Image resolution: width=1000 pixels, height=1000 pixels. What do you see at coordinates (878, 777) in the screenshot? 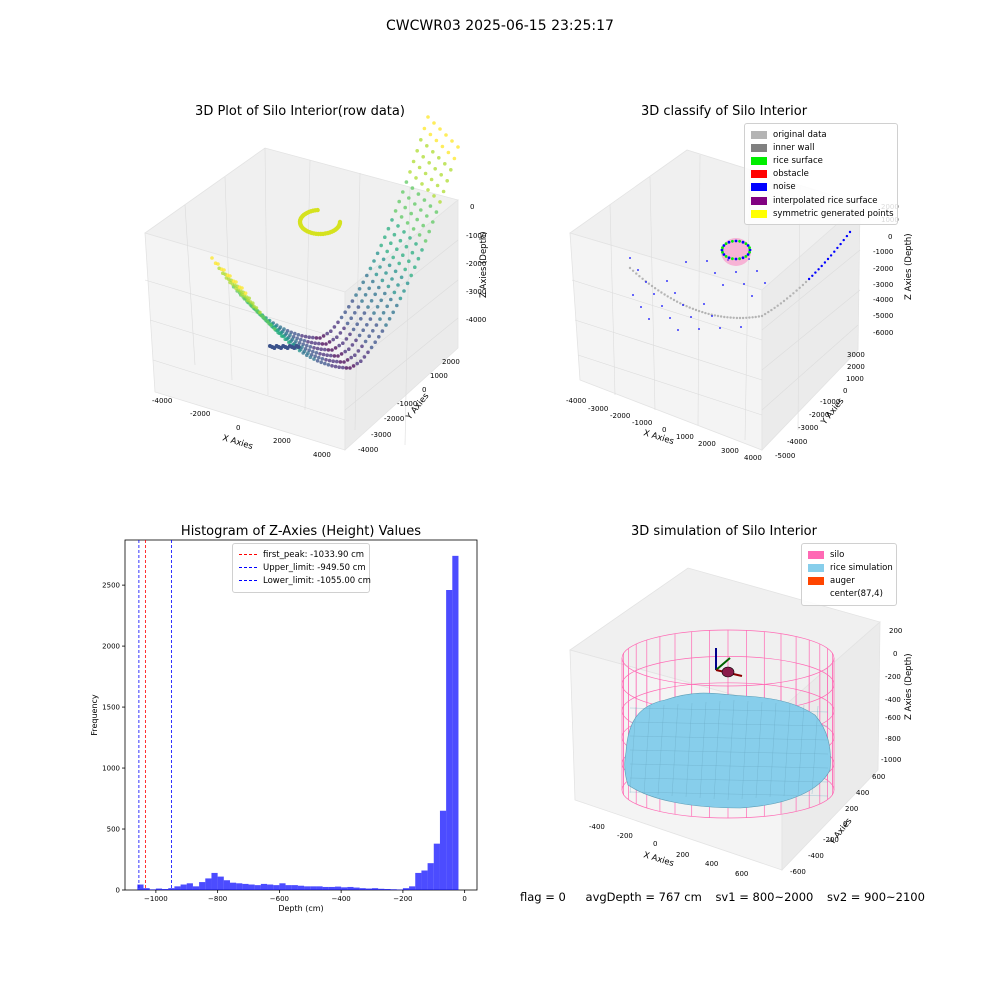
I see `panel4-ytick: 600` at bounding box center [878, 777].